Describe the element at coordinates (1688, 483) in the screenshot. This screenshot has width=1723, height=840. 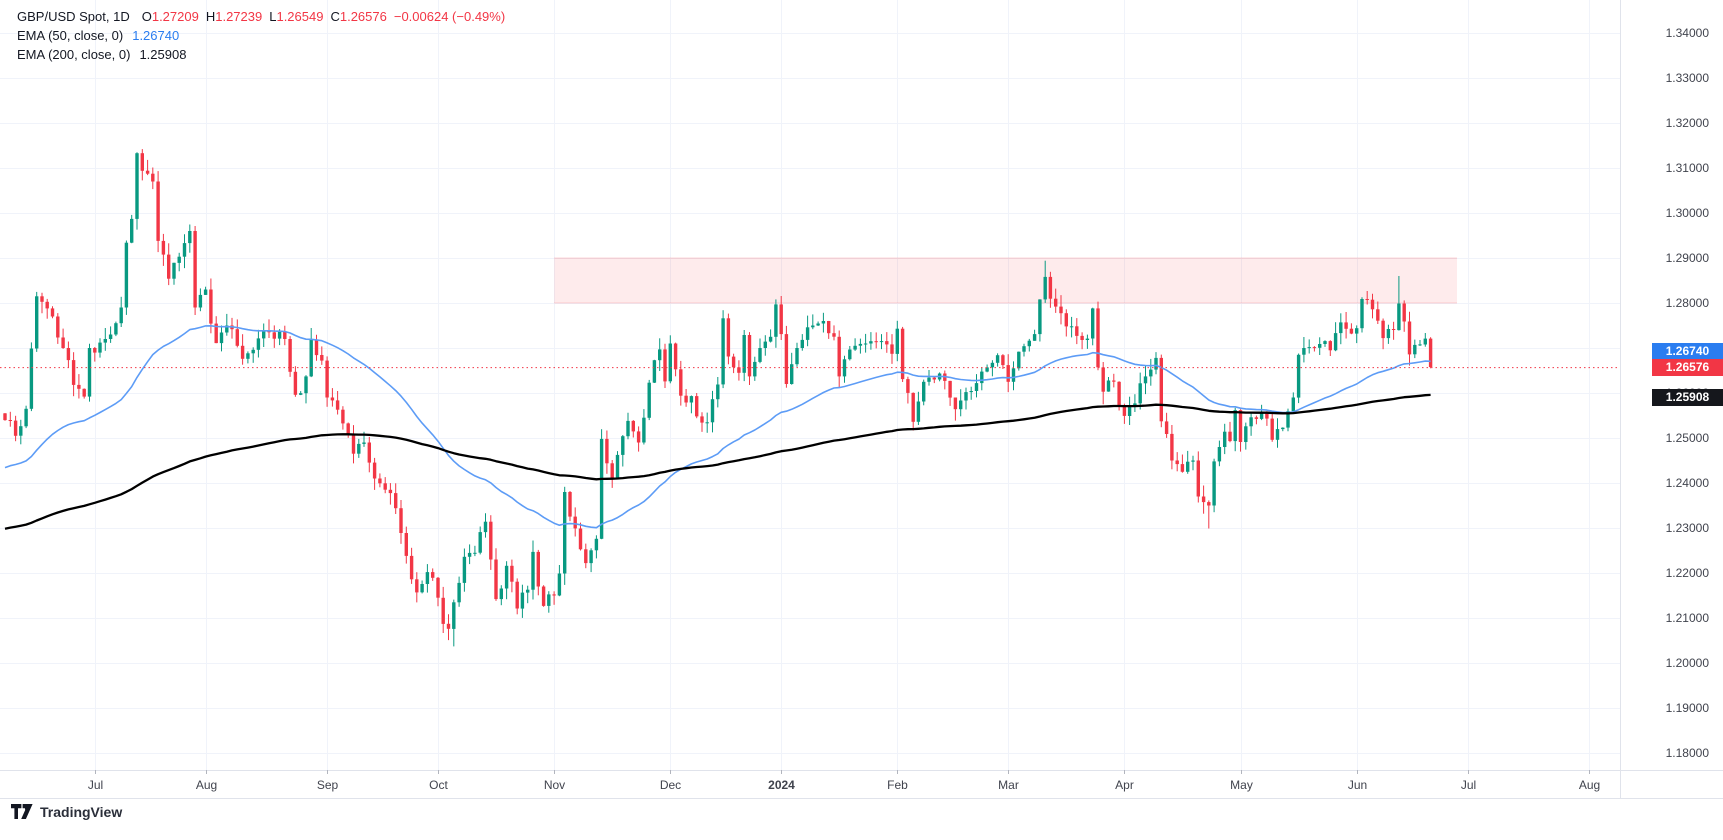
I see `svg-text: 1.24000` at that location.